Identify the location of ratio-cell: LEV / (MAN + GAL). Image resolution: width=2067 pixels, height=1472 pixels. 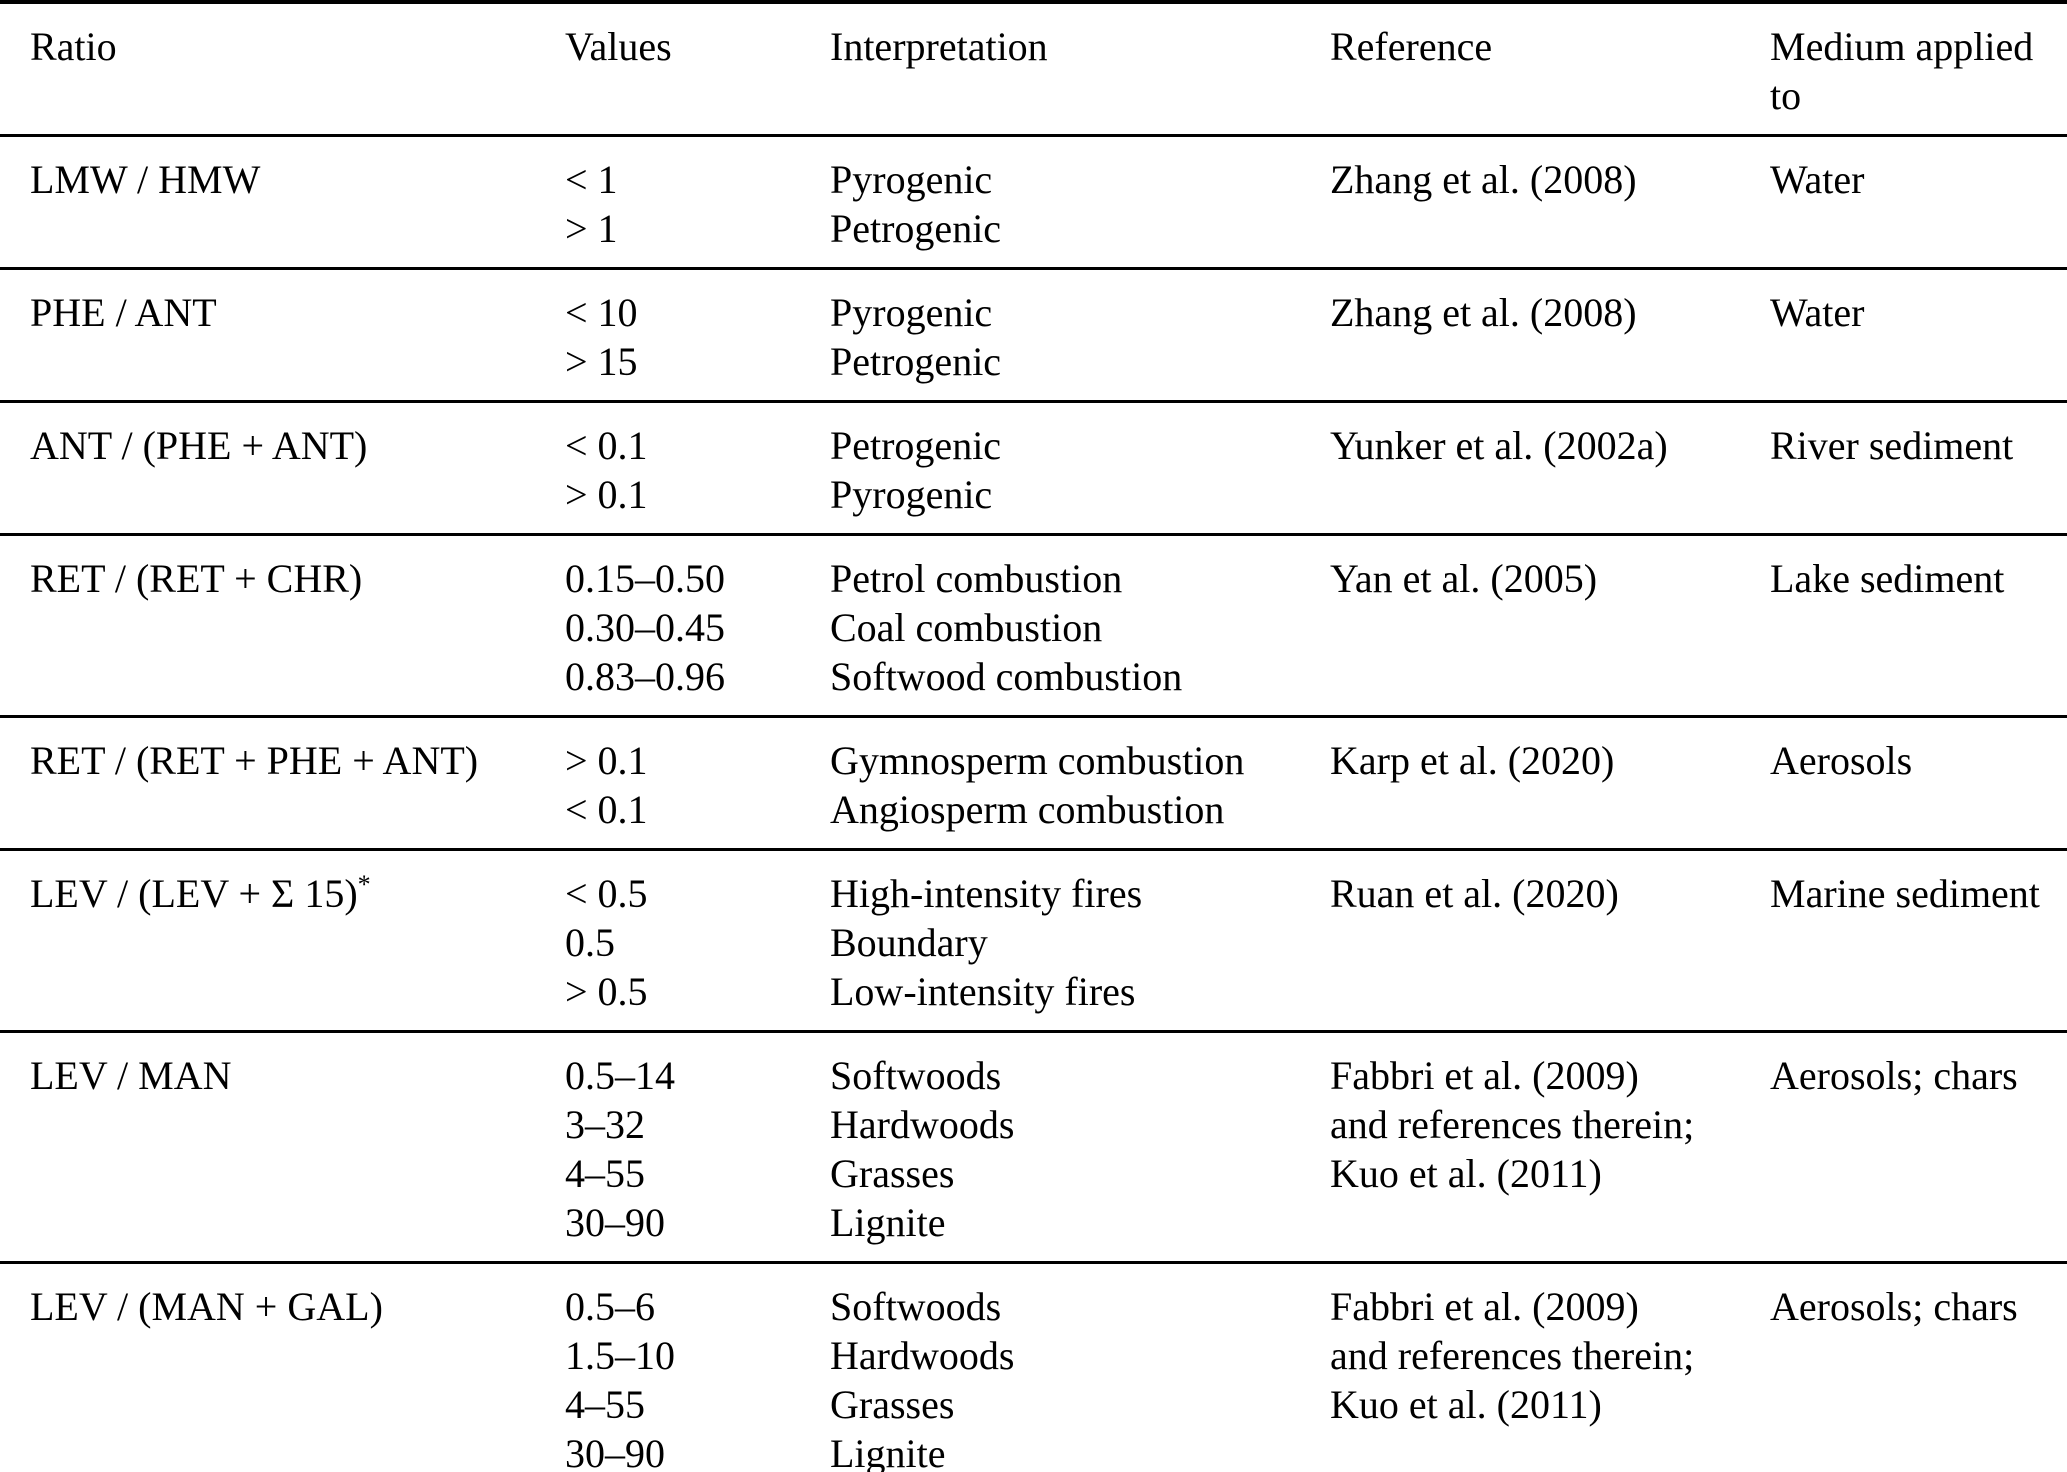
(282, 1367).